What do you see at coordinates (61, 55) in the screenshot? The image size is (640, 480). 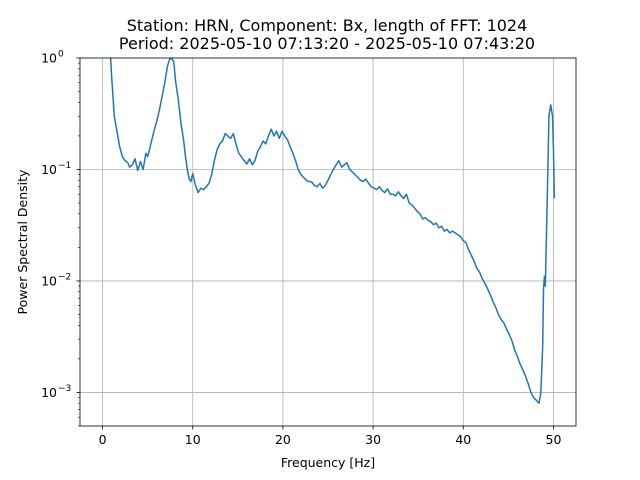 I see `y-tick-exponent: 0` at bounding box center [61, 55].